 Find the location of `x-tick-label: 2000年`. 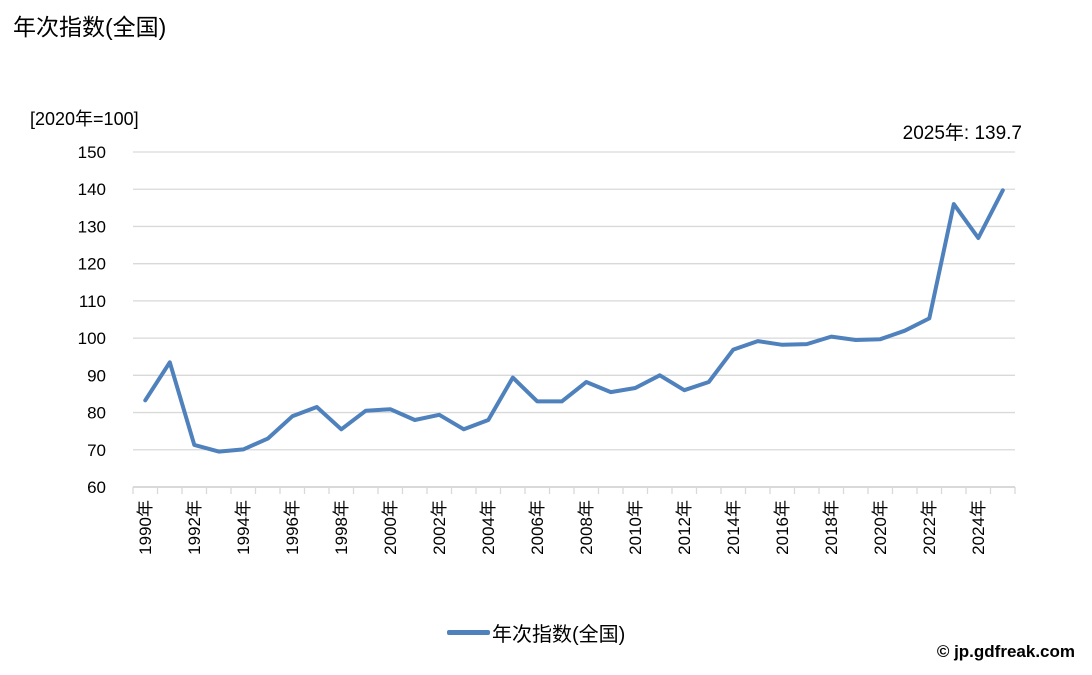

x-tick-label: 2000年 is located at coordinates (390, 527).